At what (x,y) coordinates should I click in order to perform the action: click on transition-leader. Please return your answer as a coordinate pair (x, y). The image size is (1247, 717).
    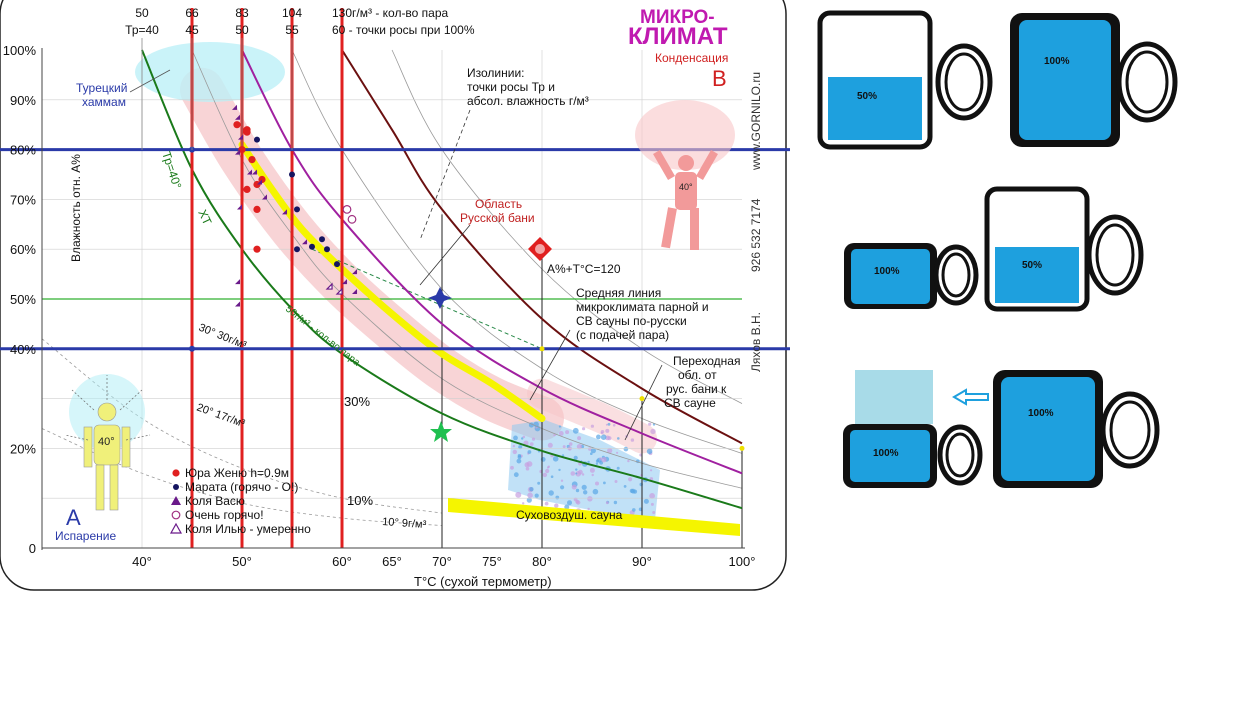
    Looking at the image, I should click on (643, 402).